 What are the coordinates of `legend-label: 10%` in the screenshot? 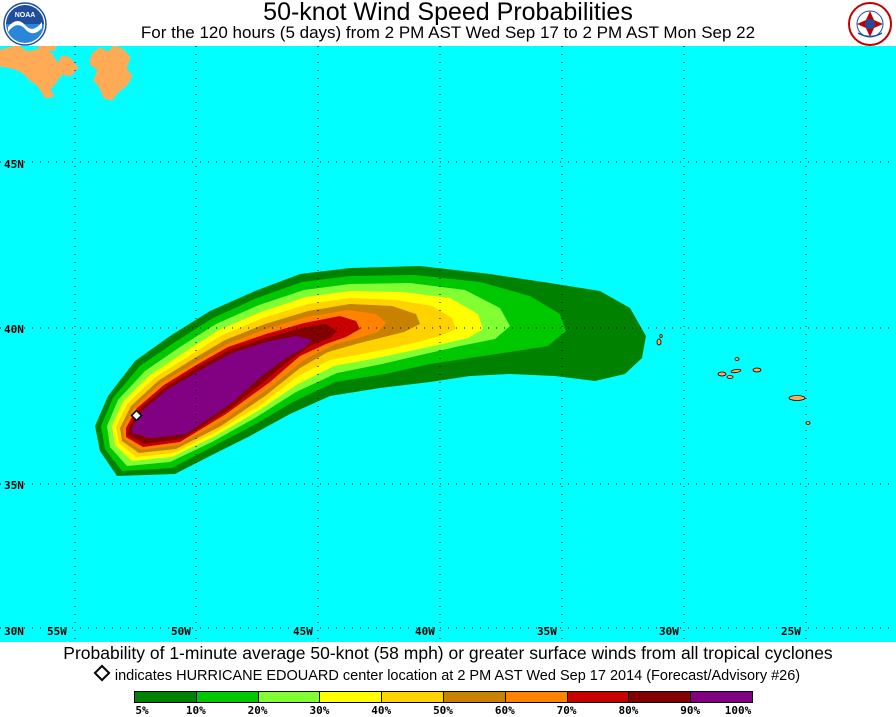 It's located at (195, 710).